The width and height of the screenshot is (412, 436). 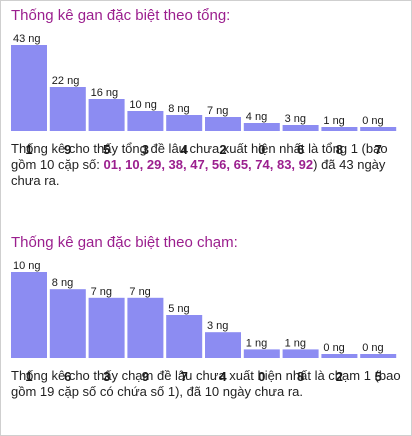 I want to click on value-label: 16 ng, so click(x=105, y=93).